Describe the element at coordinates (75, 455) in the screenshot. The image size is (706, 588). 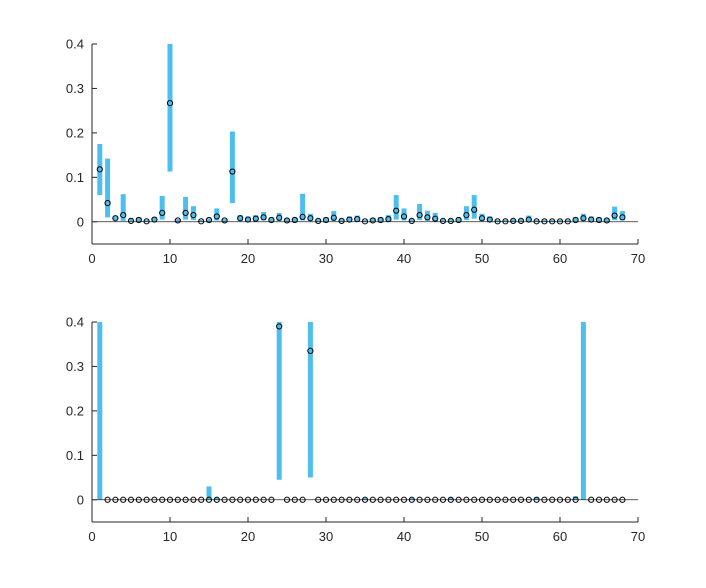
I see `y-tick-label: 0.1` at that location.